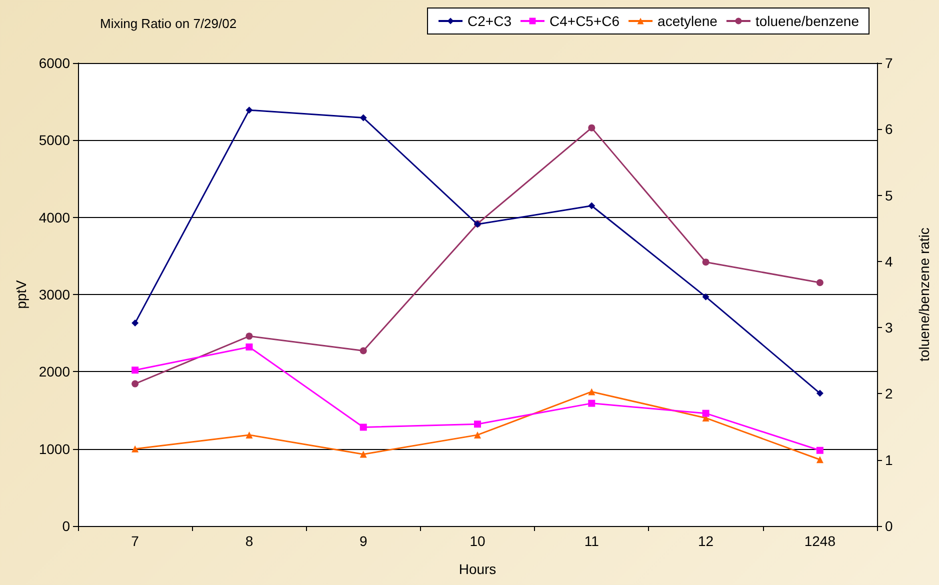 The image size is (939, 585). Describe the element at coordinates (54, 63) in the screenshot. I see `y-tick-label: 6000` at that location.